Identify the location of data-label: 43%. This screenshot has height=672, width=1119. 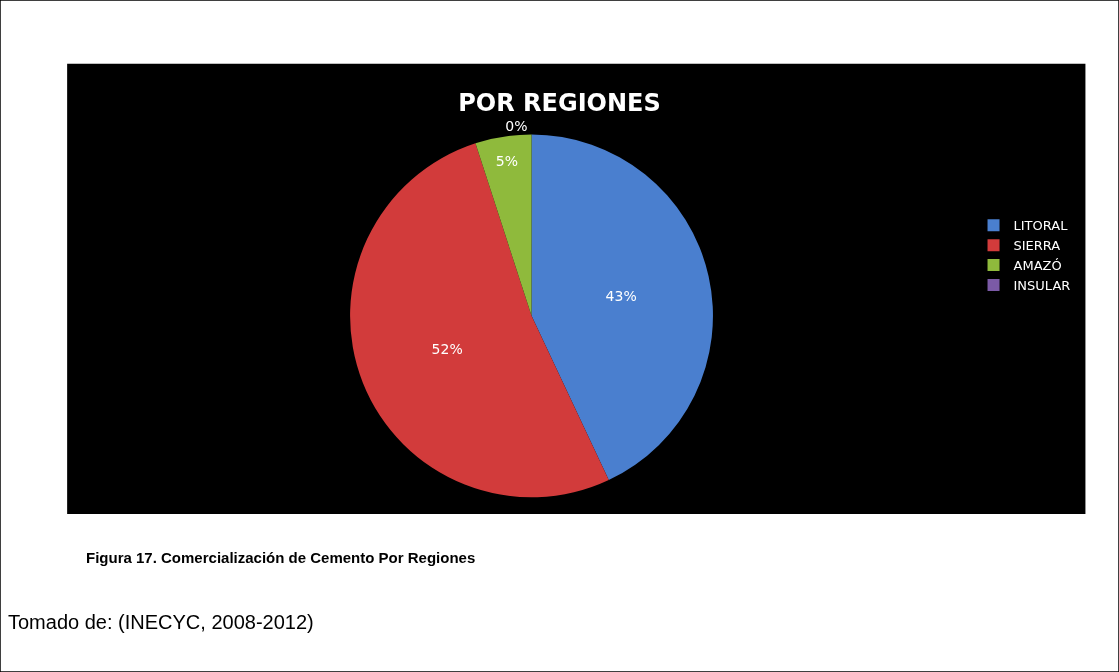
(621, 295).